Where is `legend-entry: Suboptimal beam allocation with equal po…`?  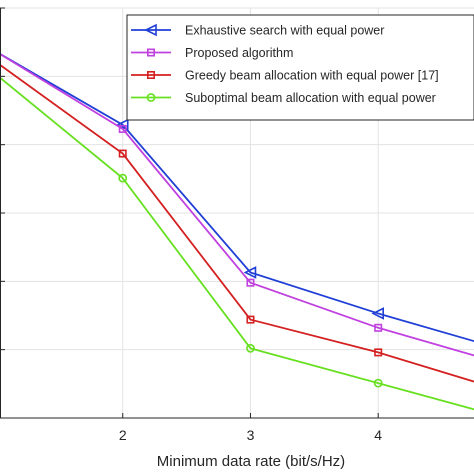
legend-entry: Suboptimal beam allocation with equal po… is located at coordinates (283, 98).